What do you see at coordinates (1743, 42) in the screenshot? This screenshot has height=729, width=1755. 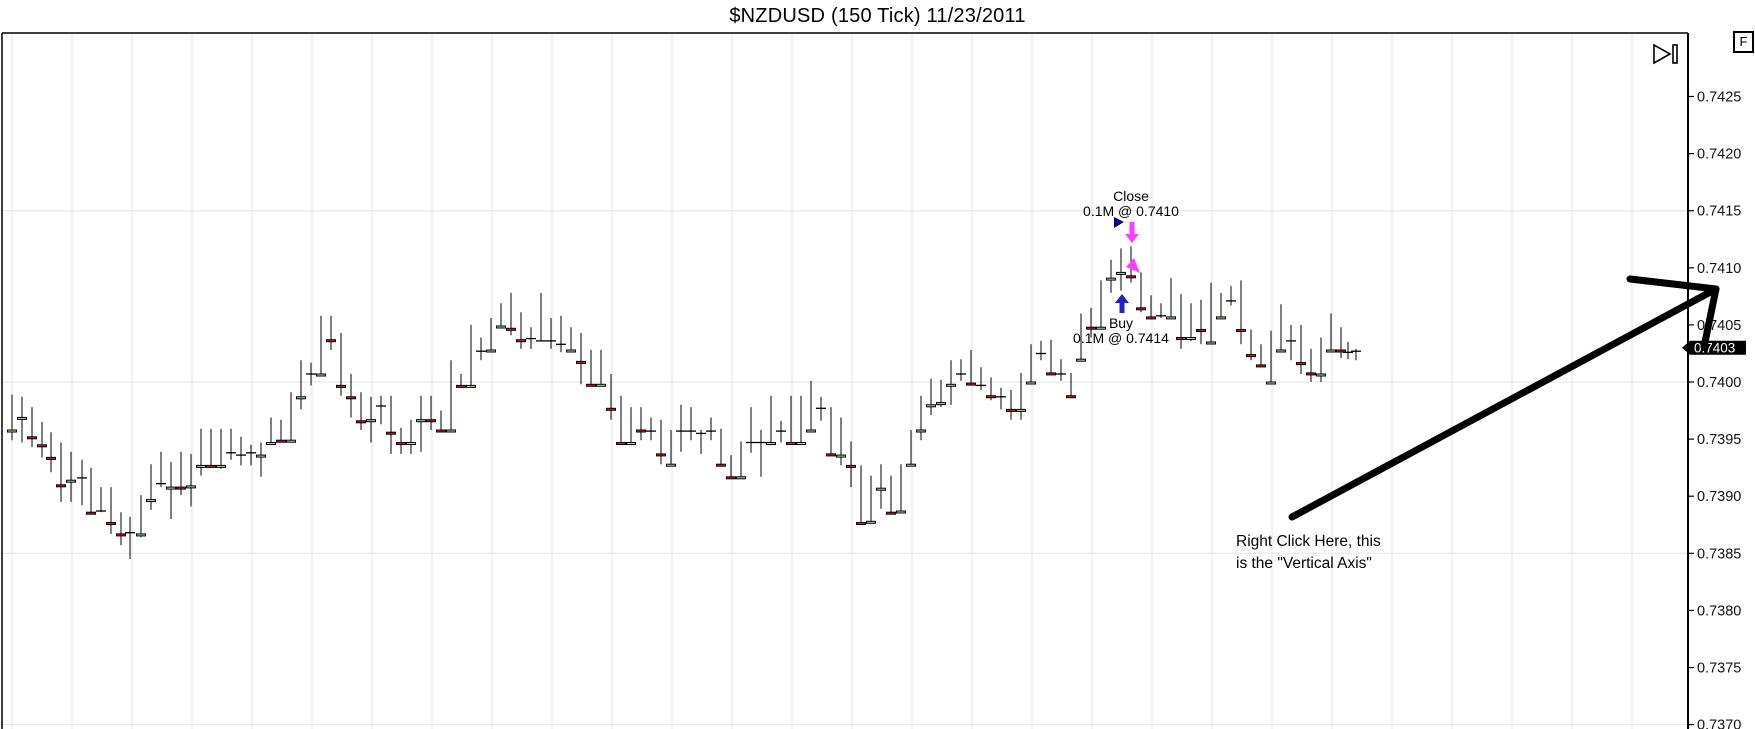 I see `f-button: F` at bounding box center [1743, 42].